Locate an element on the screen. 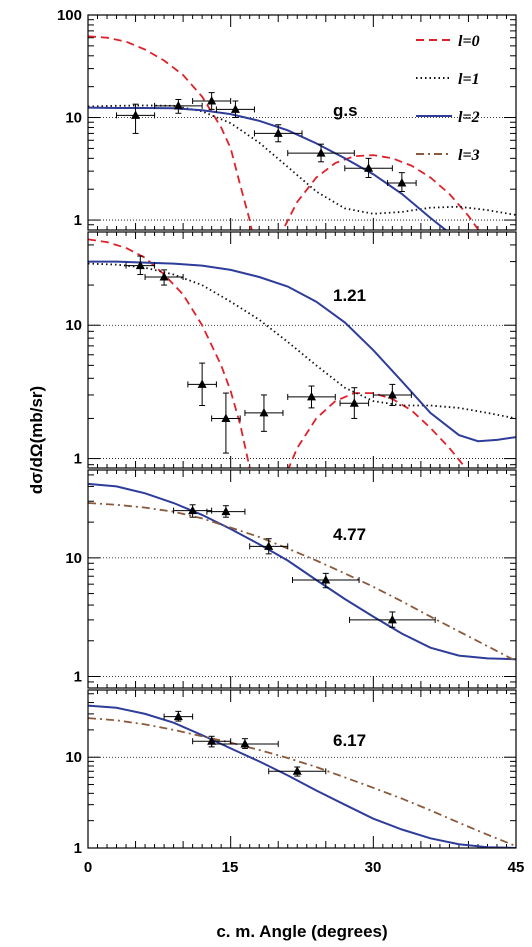 This screenshot has width=532, height=947. legend-label-l1: l=1 is located at coordinates (469, 79).